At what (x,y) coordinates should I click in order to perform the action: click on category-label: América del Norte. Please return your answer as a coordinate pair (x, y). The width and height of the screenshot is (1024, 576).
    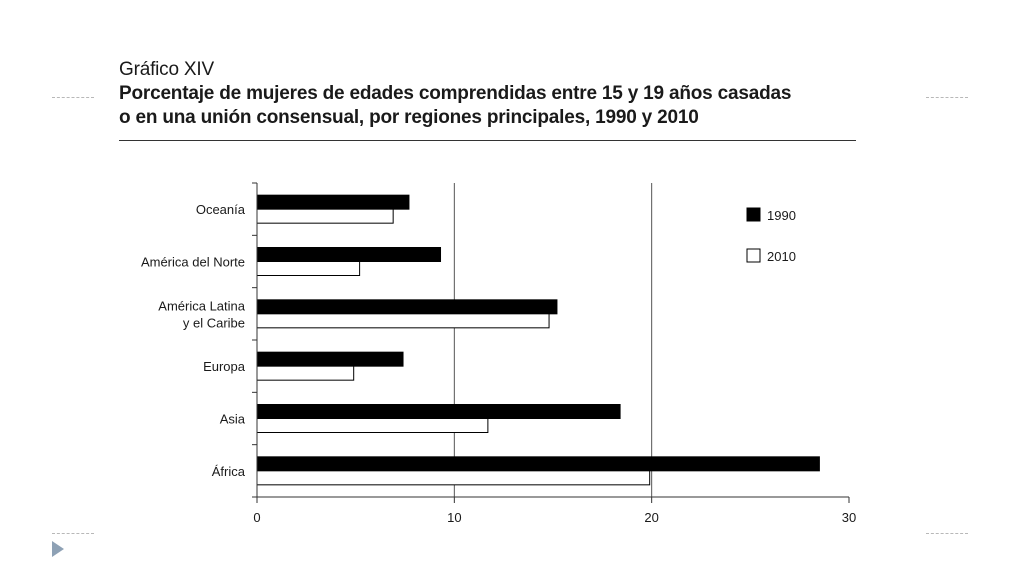
    Looking at the image, I should click on (193, 262).